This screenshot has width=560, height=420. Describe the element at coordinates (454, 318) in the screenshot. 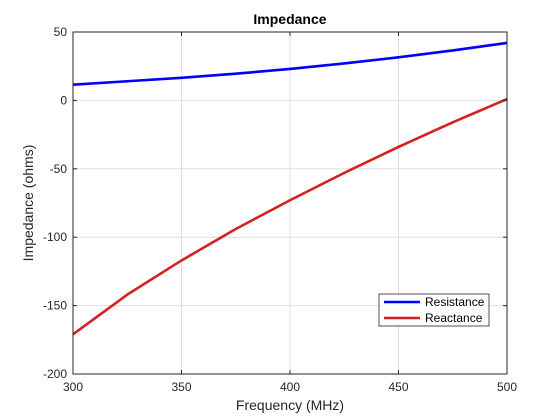

I see `legend-label-reactance: Reactance` at that location.